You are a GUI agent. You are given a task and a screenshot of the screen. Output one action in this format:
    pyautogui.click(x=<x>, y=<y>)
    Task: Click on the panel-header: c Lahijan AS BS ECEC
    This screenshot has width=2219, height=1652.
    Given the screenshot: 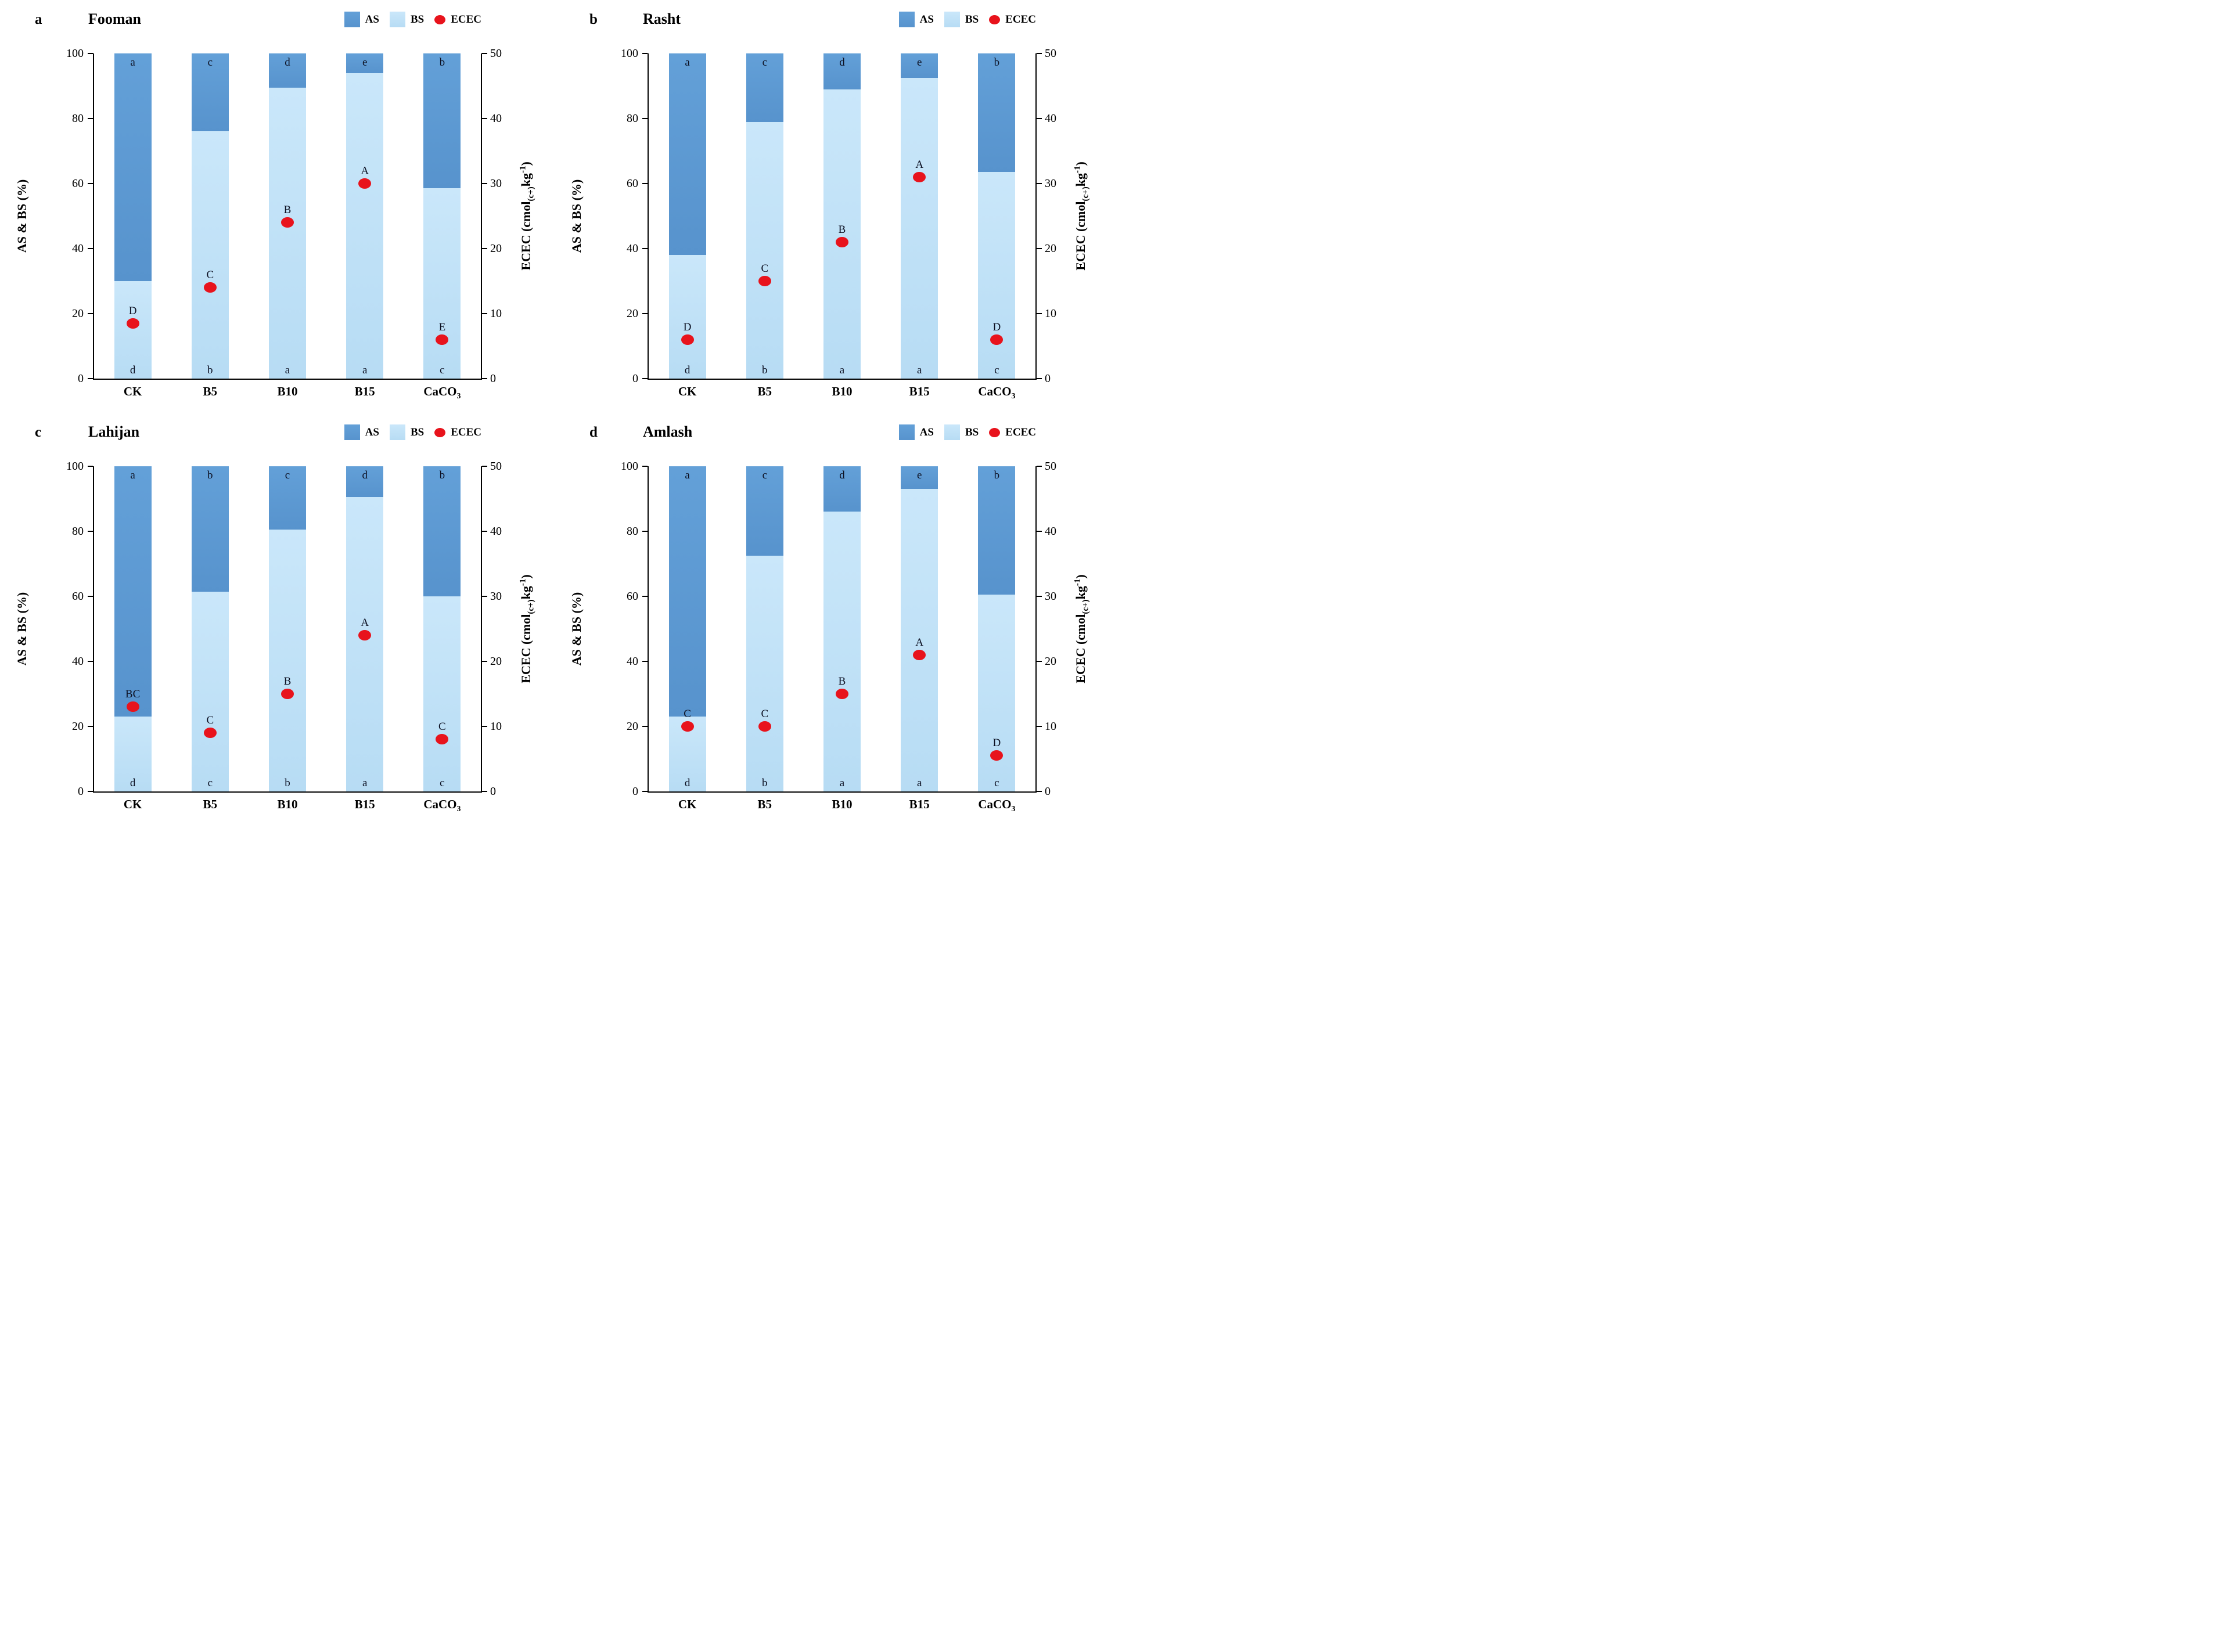 What is the action you would take?
    pyautogui.click(x=277, y=434)
    